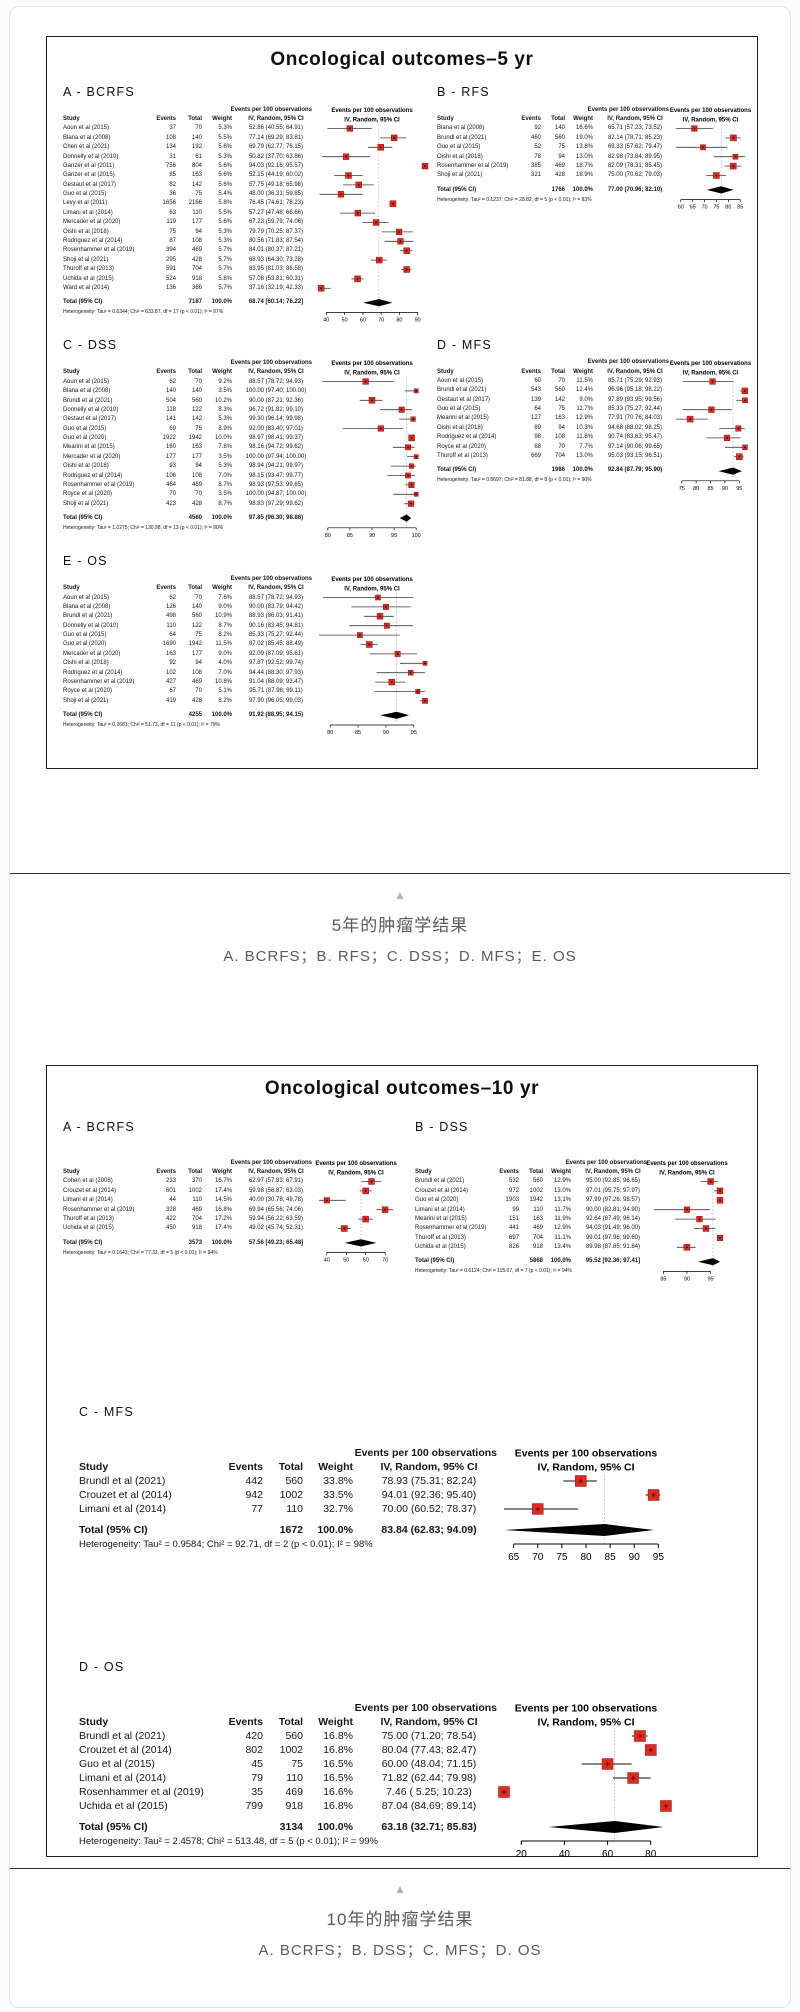 The width and height of the screenshot is (800, 2012). What do you see at coordinates (276, 682) in the screenshot?
I see `study-row-cell: 91.04 (88.09; 93.47)` at bounding box center [276, 682].